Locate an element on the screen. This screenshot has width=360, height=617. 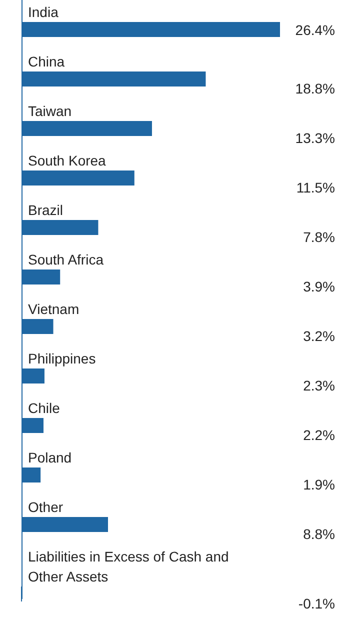
y-tick-label: Taiwan is located at coordinates (50, 111).